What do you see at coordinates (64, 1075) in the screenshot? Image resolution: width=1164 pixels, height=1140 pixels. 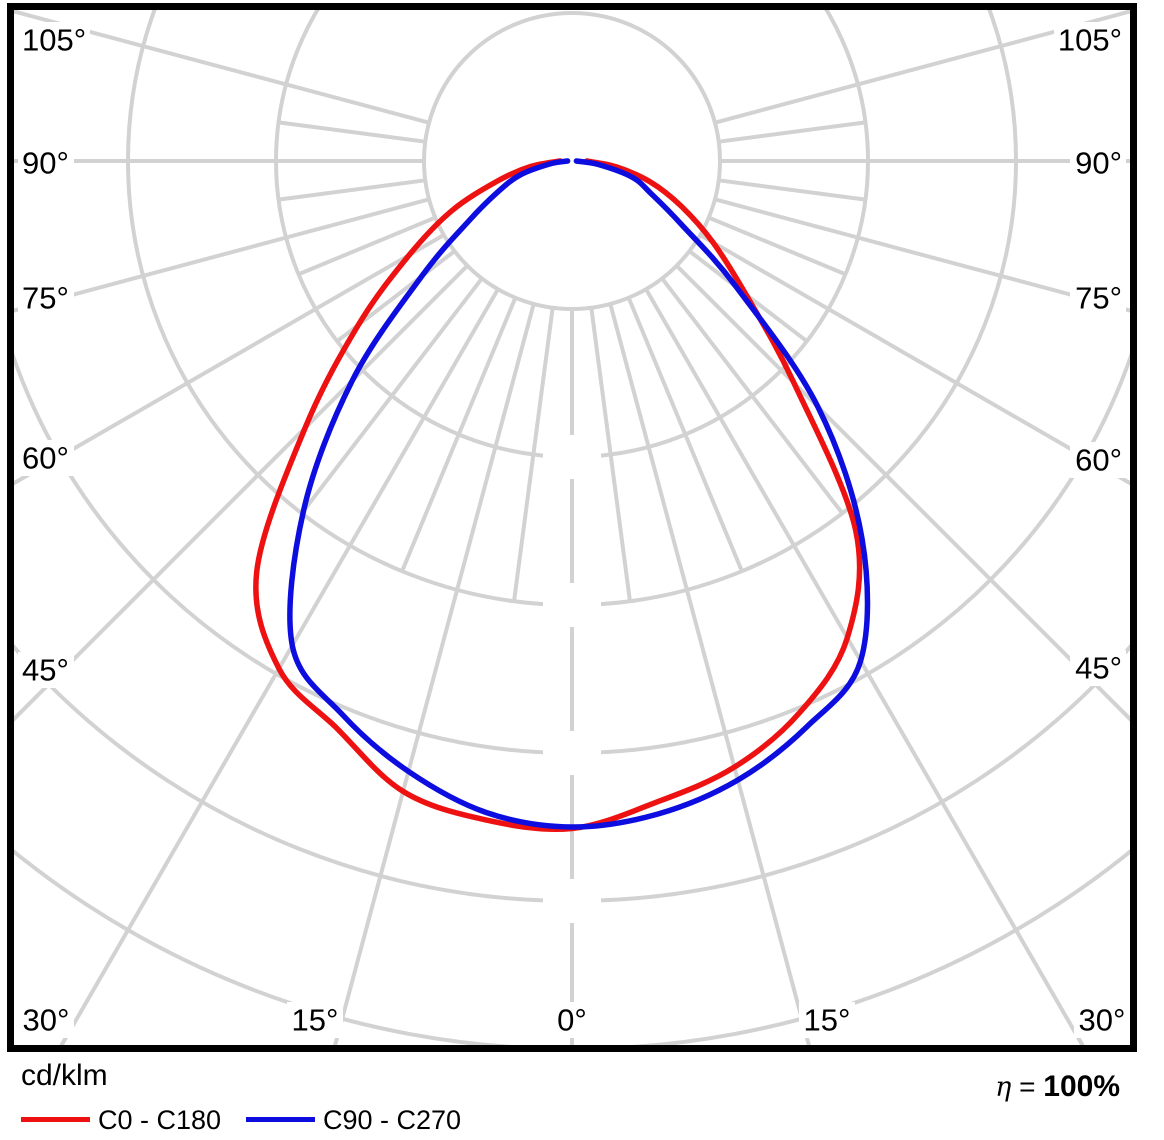 I see `unit-label: cd/klm` at bounding box center [64, 1075].